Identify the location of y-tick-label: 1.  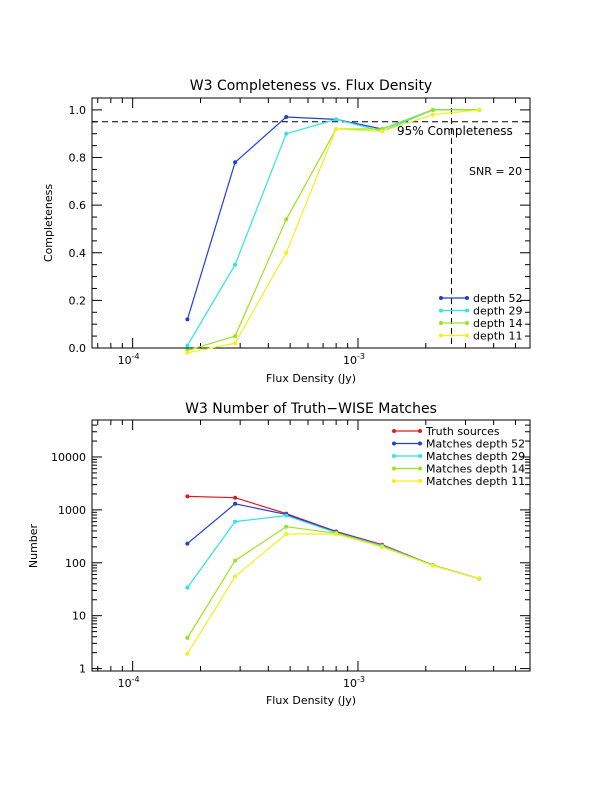
(82, 669).